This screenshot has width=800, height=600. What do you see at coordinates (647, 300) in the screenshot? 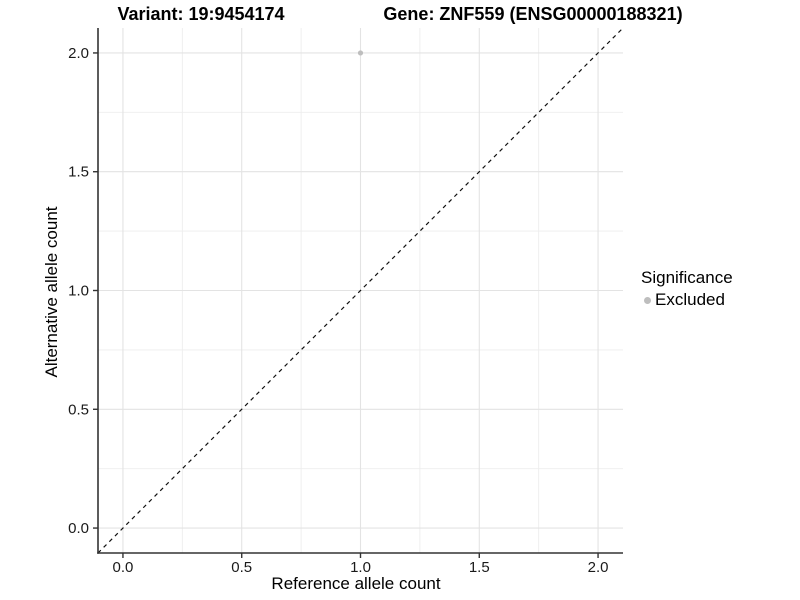
I see `legend-marker-icon` at bounding box center [647, 300].